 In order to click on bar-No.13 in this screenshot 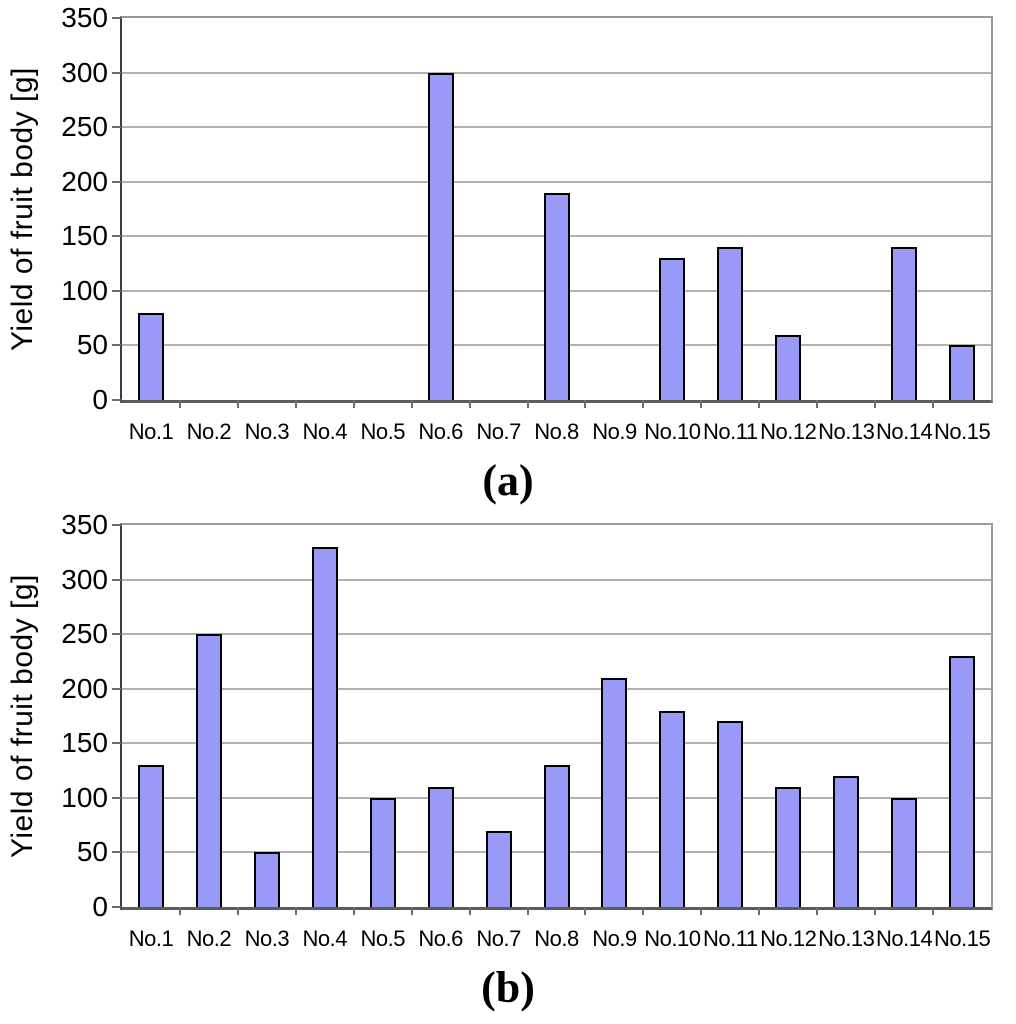, I will do `click(846, 841)`.